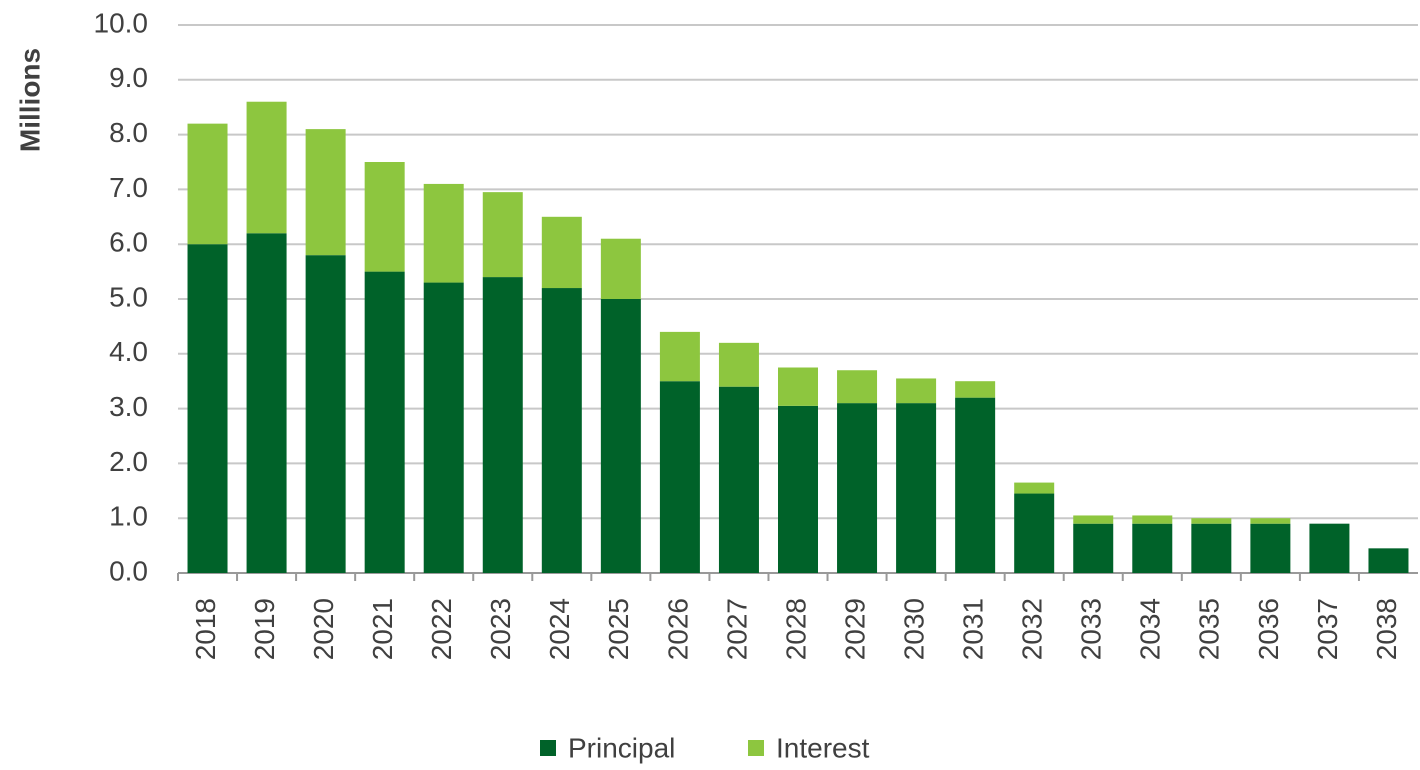 The height and width of the screenshot is (770, 1420). Describe the element at coordinates (618, 629) in the screenshot. I see `x-tick-label: 2025` at that location.